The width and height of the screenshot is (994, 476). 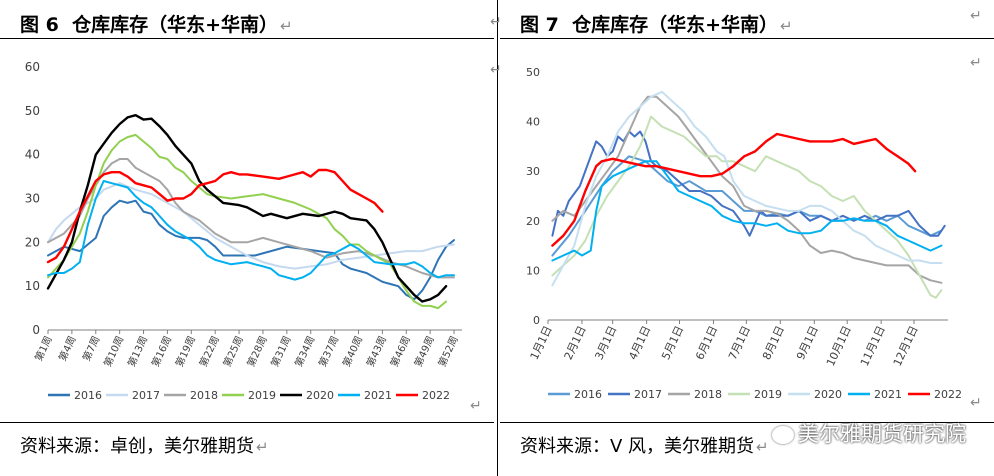 What do you see at coordinates (262, 395) in the screenshot?
I see `legend-label-2019: 2019` at bounding box center [262, 395].